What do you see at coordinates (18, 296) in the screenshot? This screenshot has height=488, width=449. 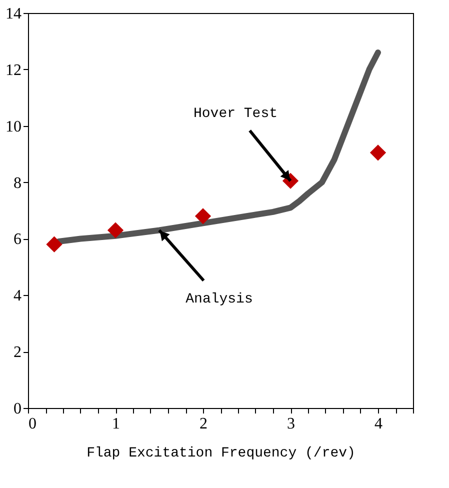 I see `y-tick-label: 4` at bounding box center [18, 296].